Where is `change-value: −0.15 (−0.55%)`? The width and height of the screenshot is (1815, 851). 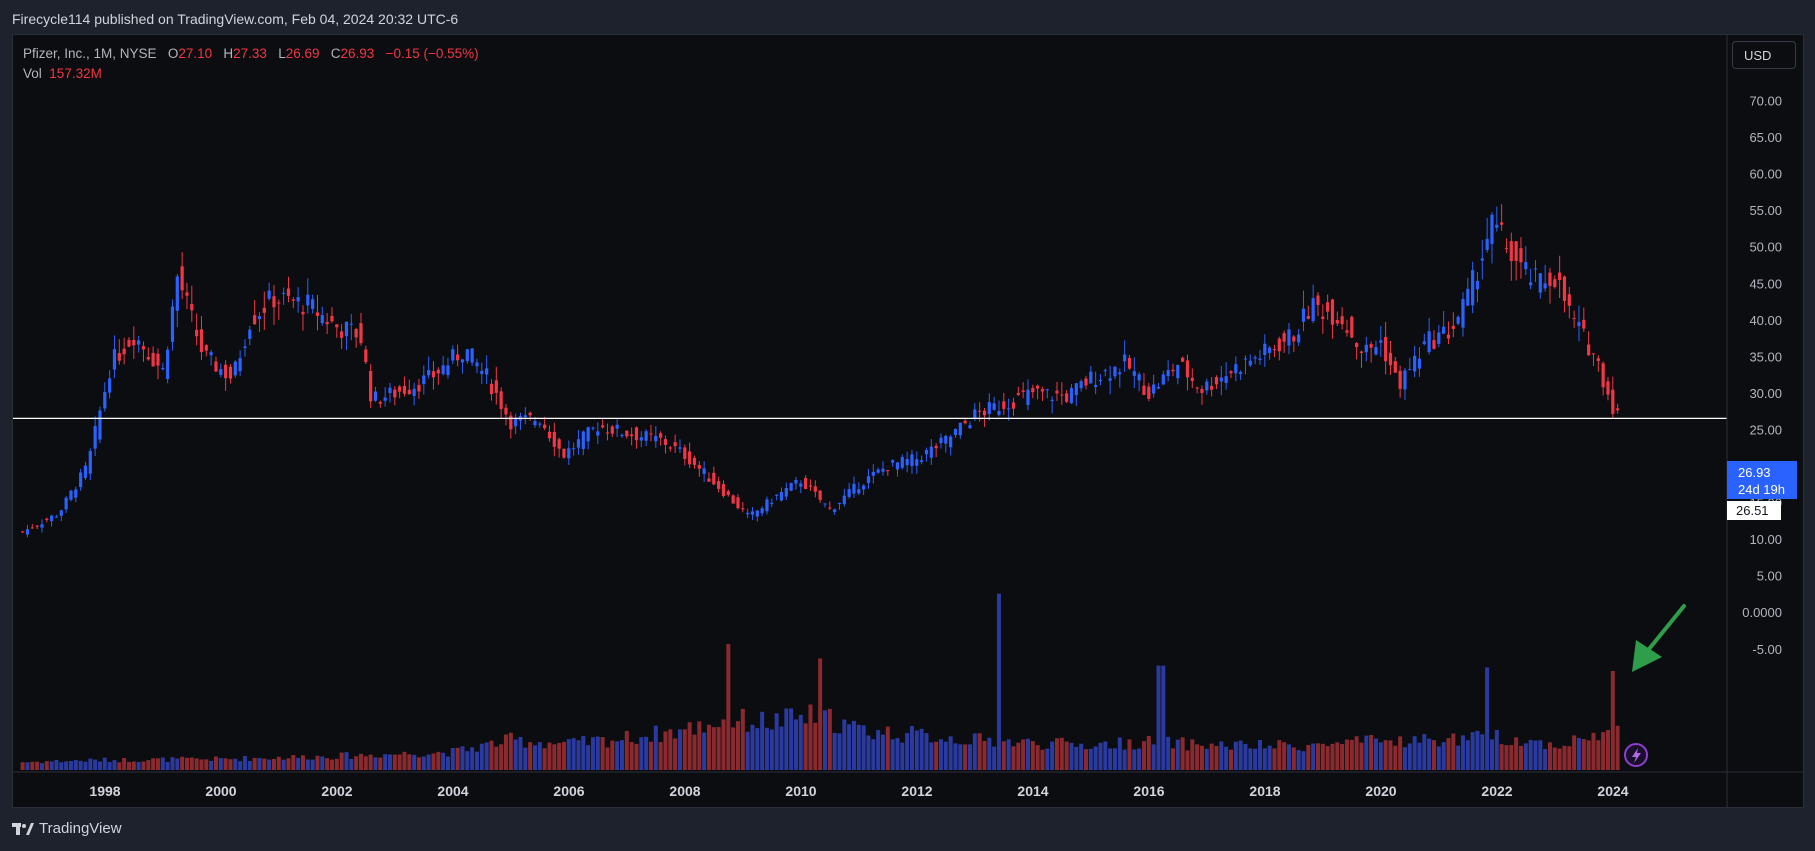 change-value: −0.15 (−0.55%) is located at coordinates (432, 53).